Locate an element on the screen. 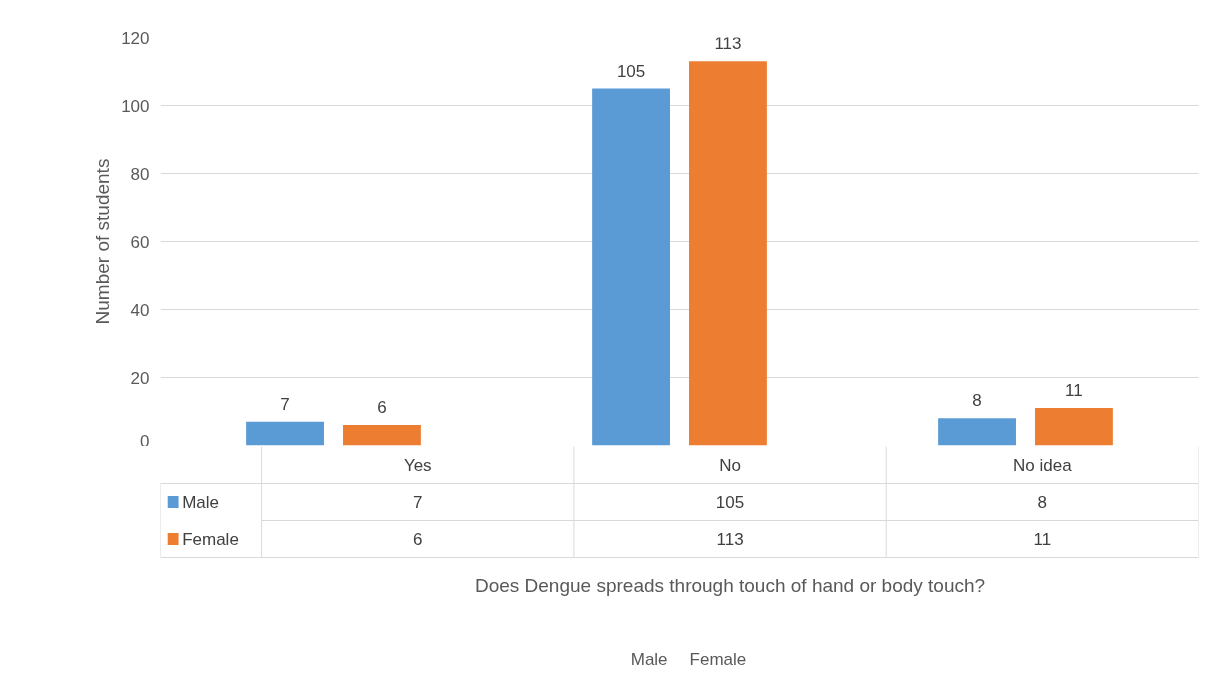  data-label: 7 is located at coordinates (418, 502).